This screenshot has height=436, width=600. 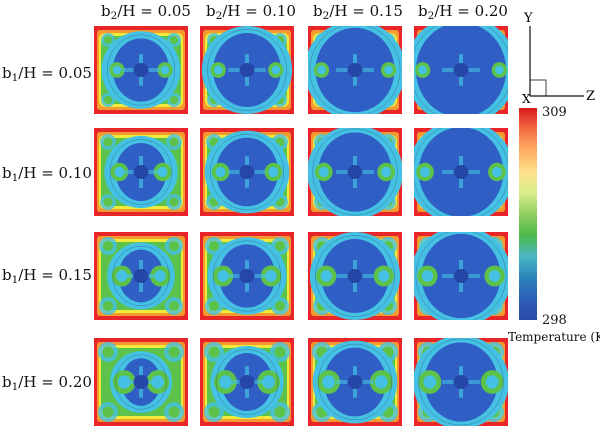 I want to click on row-label-rest: /H = 0.15, so click(x=55, y=275).